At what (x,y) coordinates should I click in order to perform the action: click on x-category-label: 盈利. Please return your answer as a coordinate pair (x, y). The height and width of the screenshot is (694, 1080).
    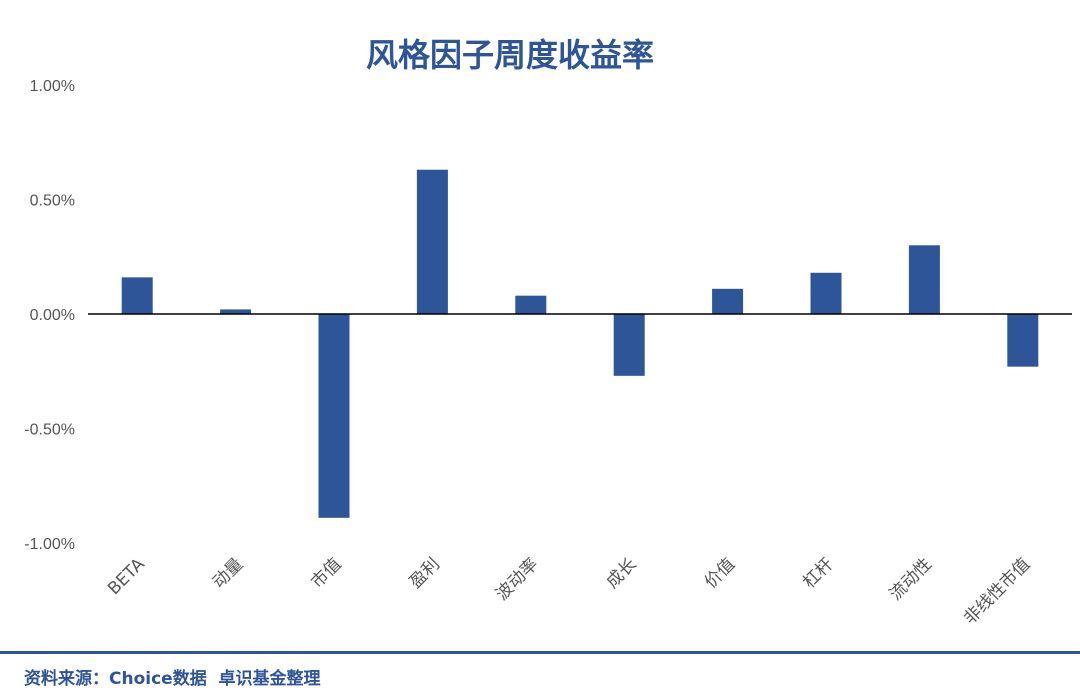
    Looking at the image, I should click on (425, 573).